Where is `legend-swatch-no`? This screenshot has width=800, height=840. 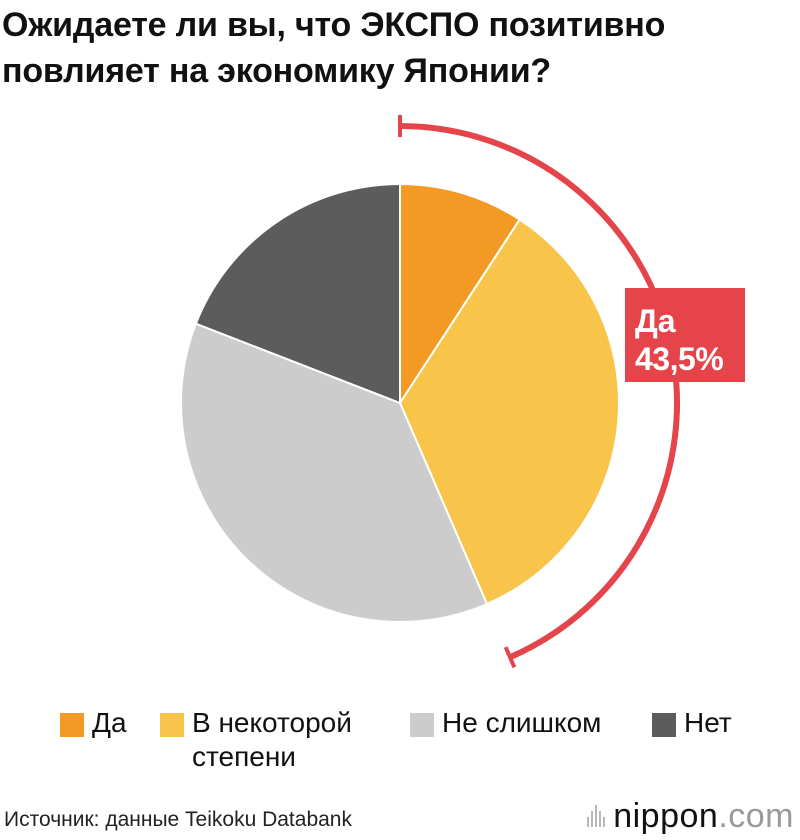 legend-swatch-no is located at coordinates (664, 725).